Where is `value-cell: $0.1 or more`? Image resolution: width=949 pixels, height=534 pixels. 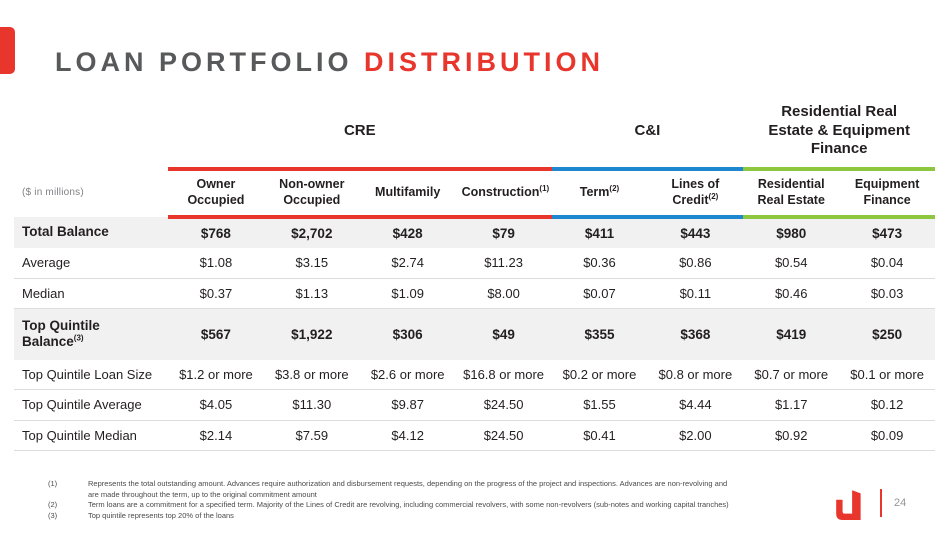
value-cell: $0.1 or more is located at coordinates (887, 375).